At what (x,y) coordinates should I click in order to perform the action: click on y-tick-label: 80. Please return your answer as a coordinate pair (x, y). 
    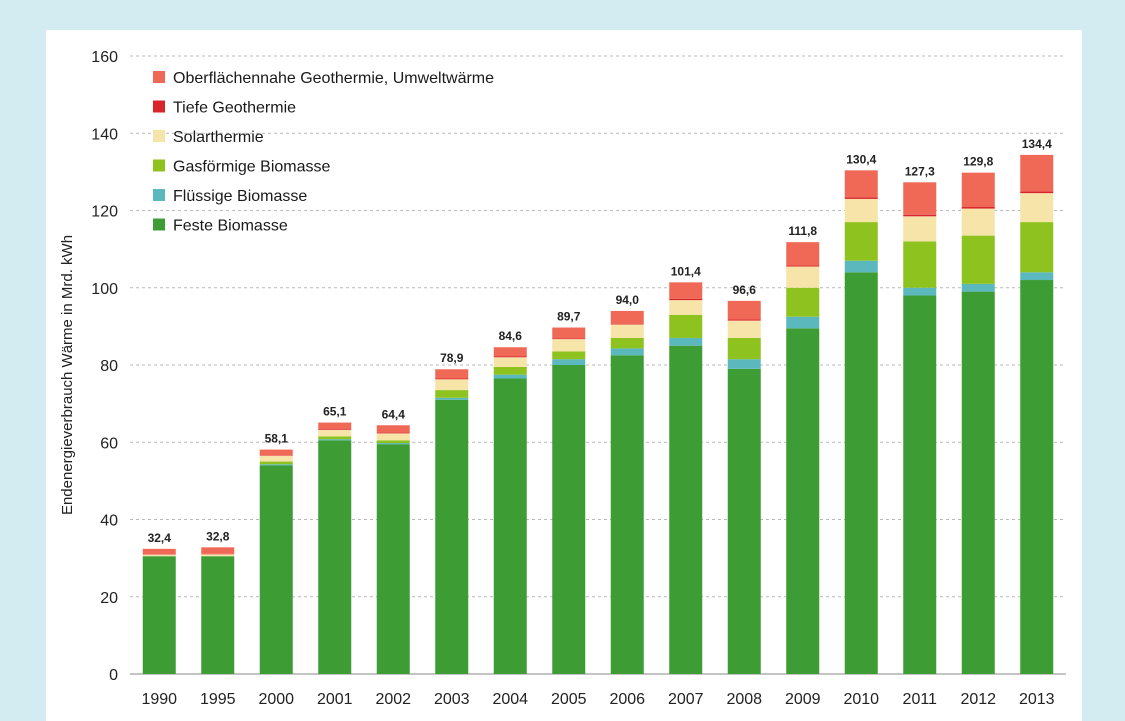
    Looking at the image, I should click on (109, 366).